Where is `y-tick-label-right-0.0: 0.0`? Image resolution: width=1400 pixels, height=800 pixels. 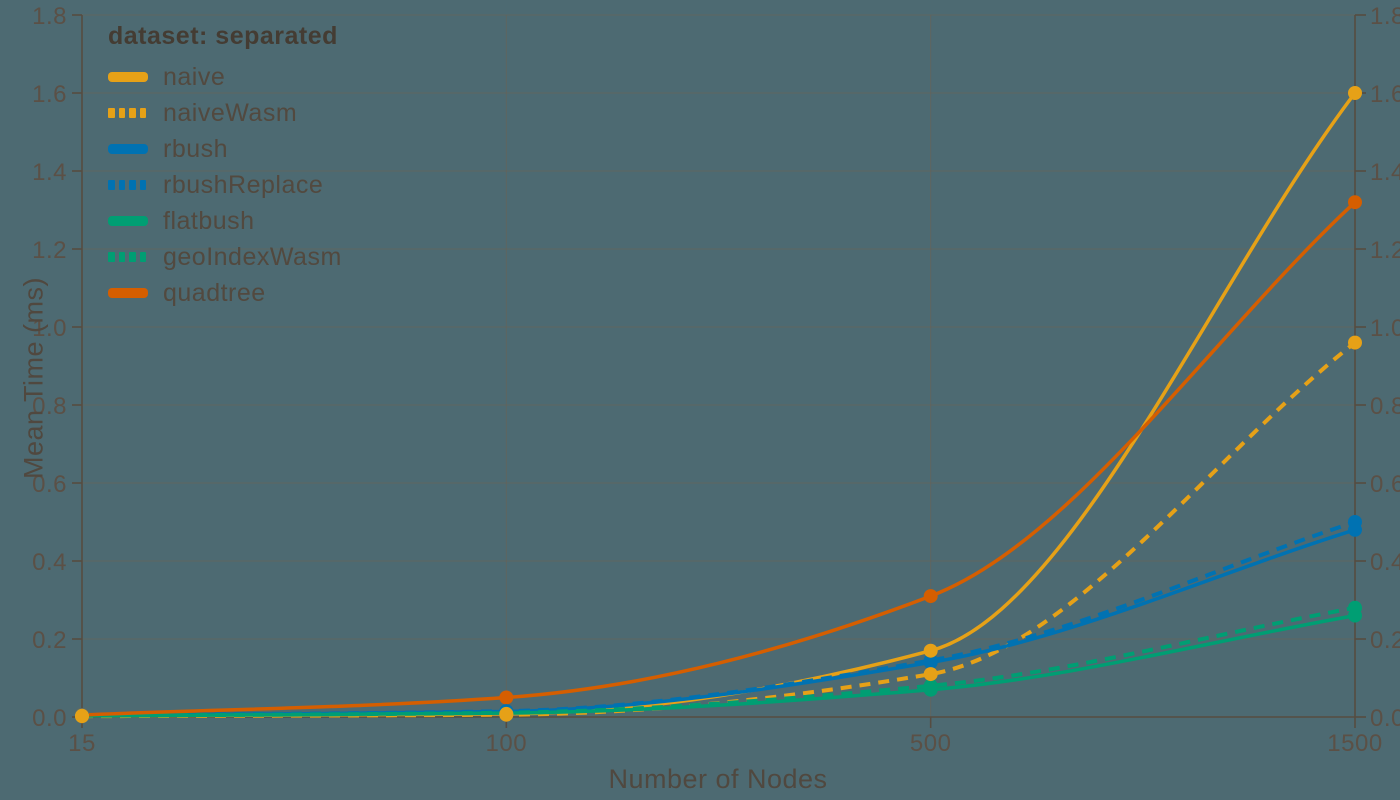 y-tick-label-right-0.0: 0.0 is located at coordinates (1385, 718).